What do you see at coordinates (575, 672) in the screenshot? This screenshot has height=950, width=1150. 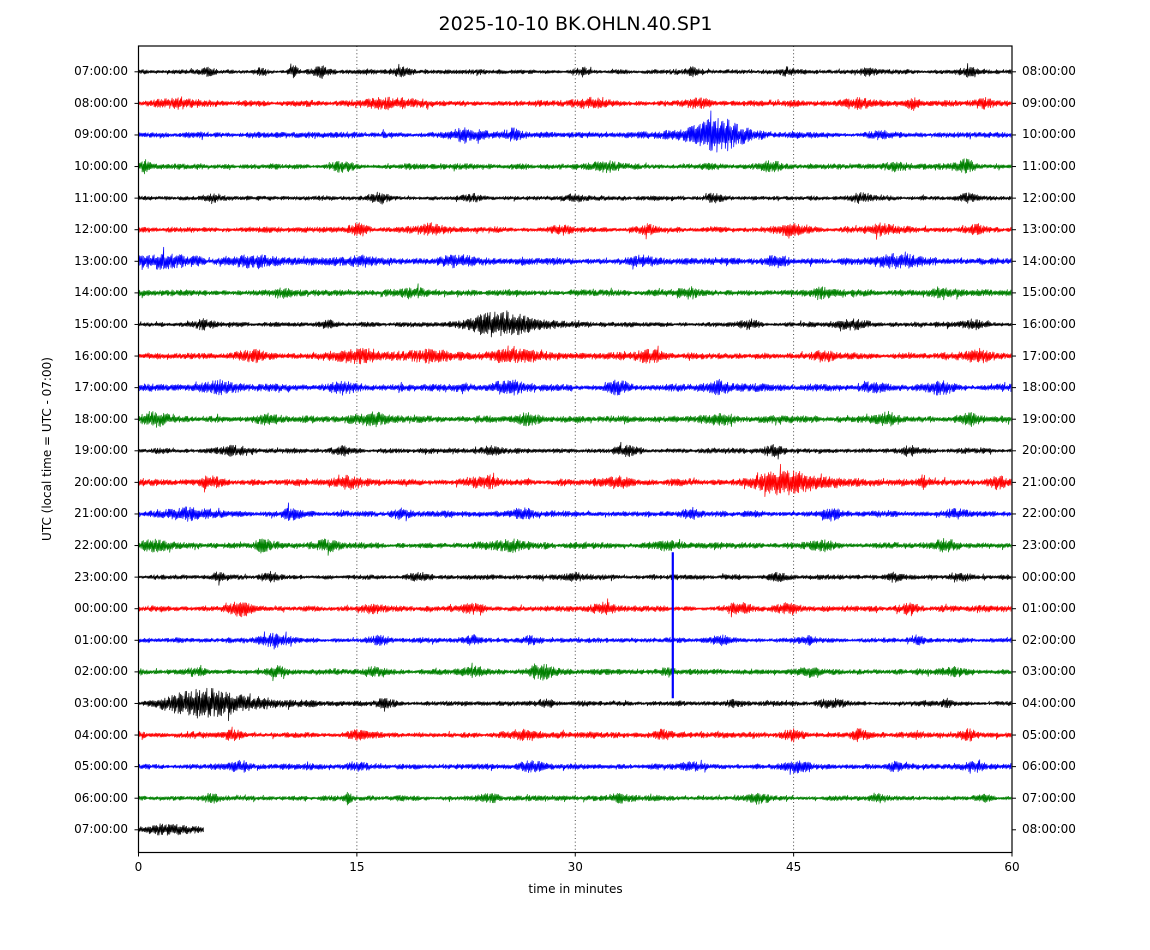 I see `trace-row-02:00:00` at bounding box center [575, 672].